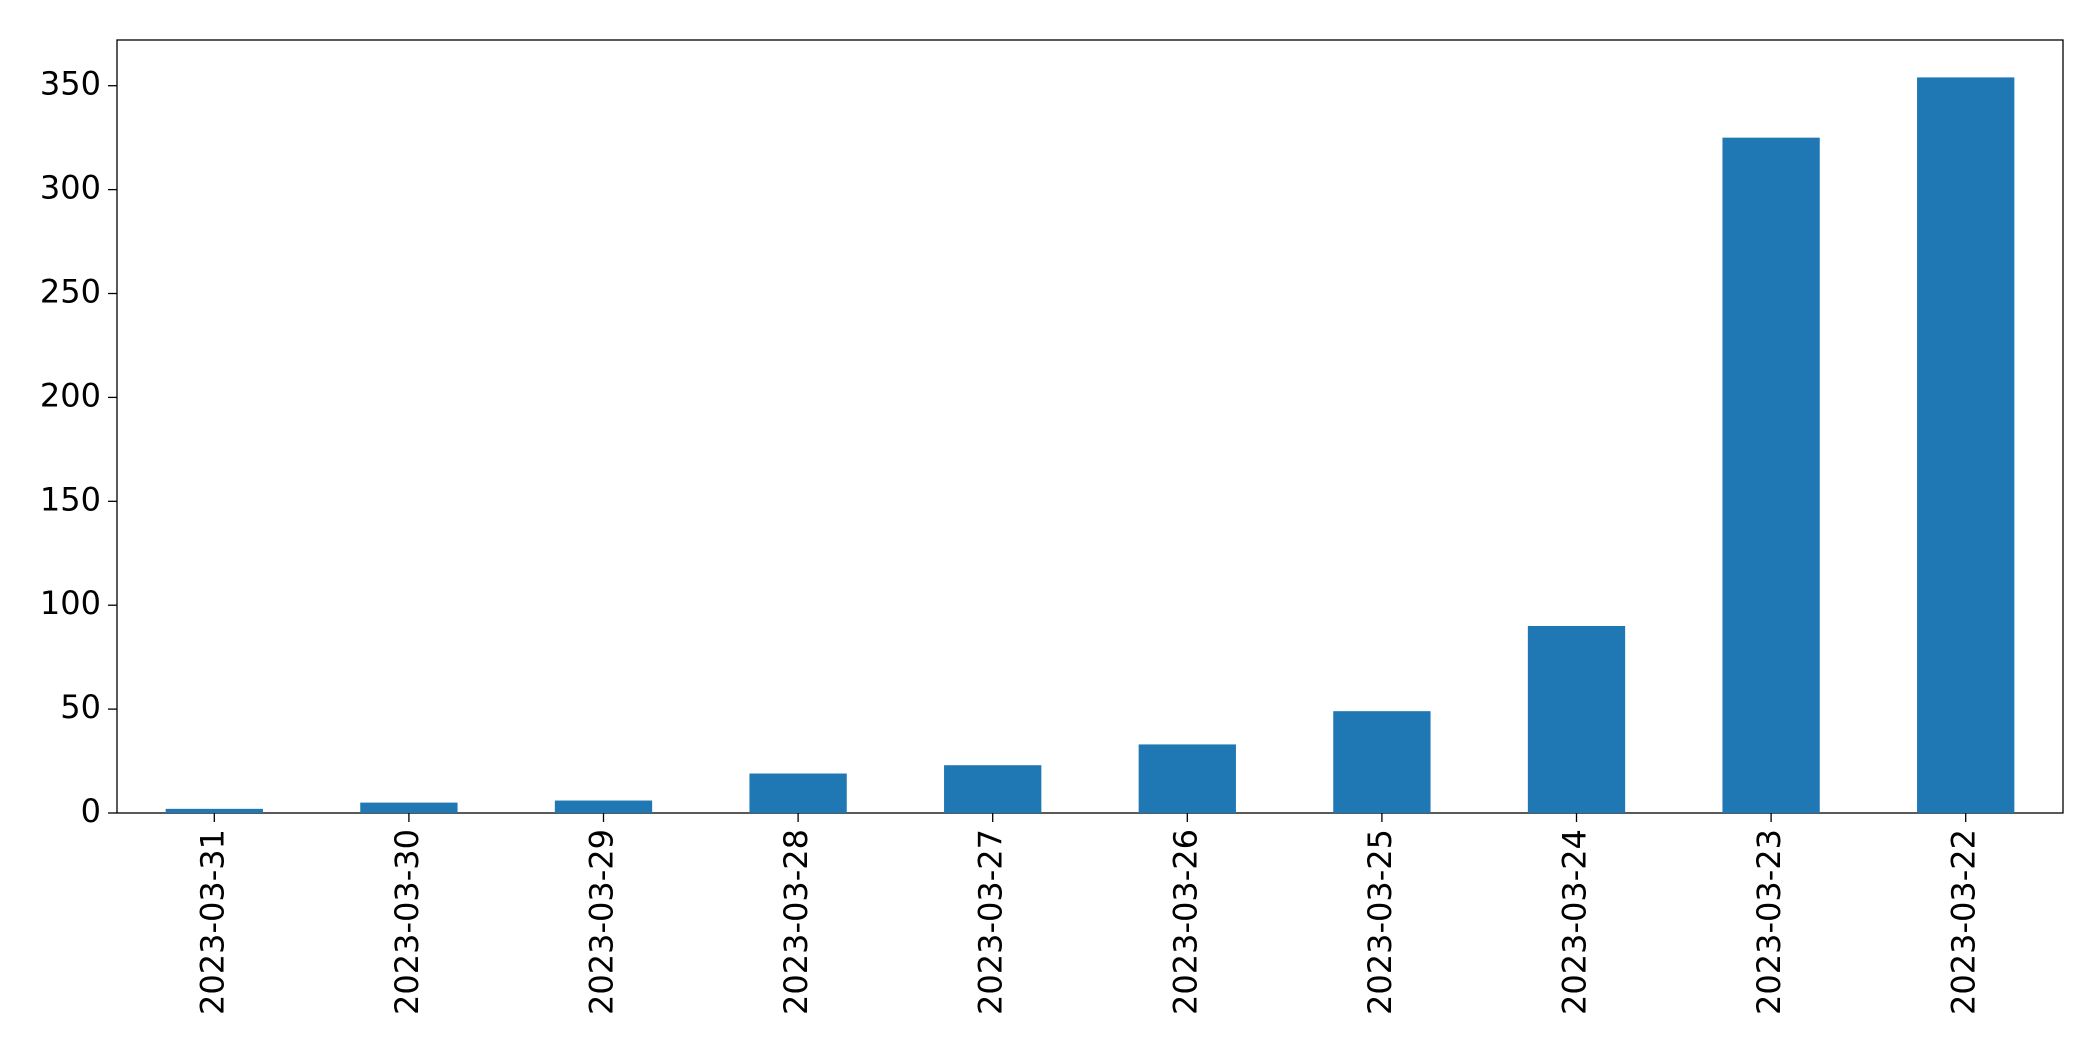 The width and height of the screenshot is (2093, 1061). I want to click on y-tick-label: 200, so click(70, 395).